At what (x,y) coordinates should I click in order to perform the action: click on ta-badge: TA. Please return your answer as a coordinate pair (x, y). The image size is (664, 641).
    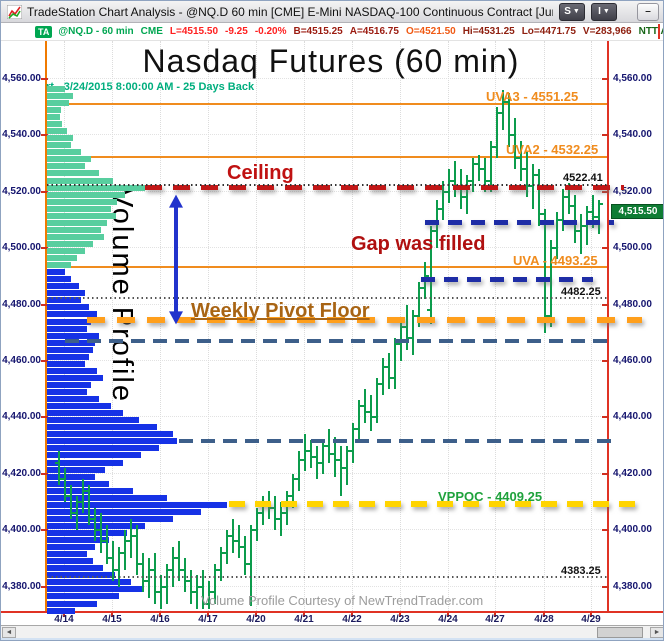
    Looking at the image, I should click on (44, 31).